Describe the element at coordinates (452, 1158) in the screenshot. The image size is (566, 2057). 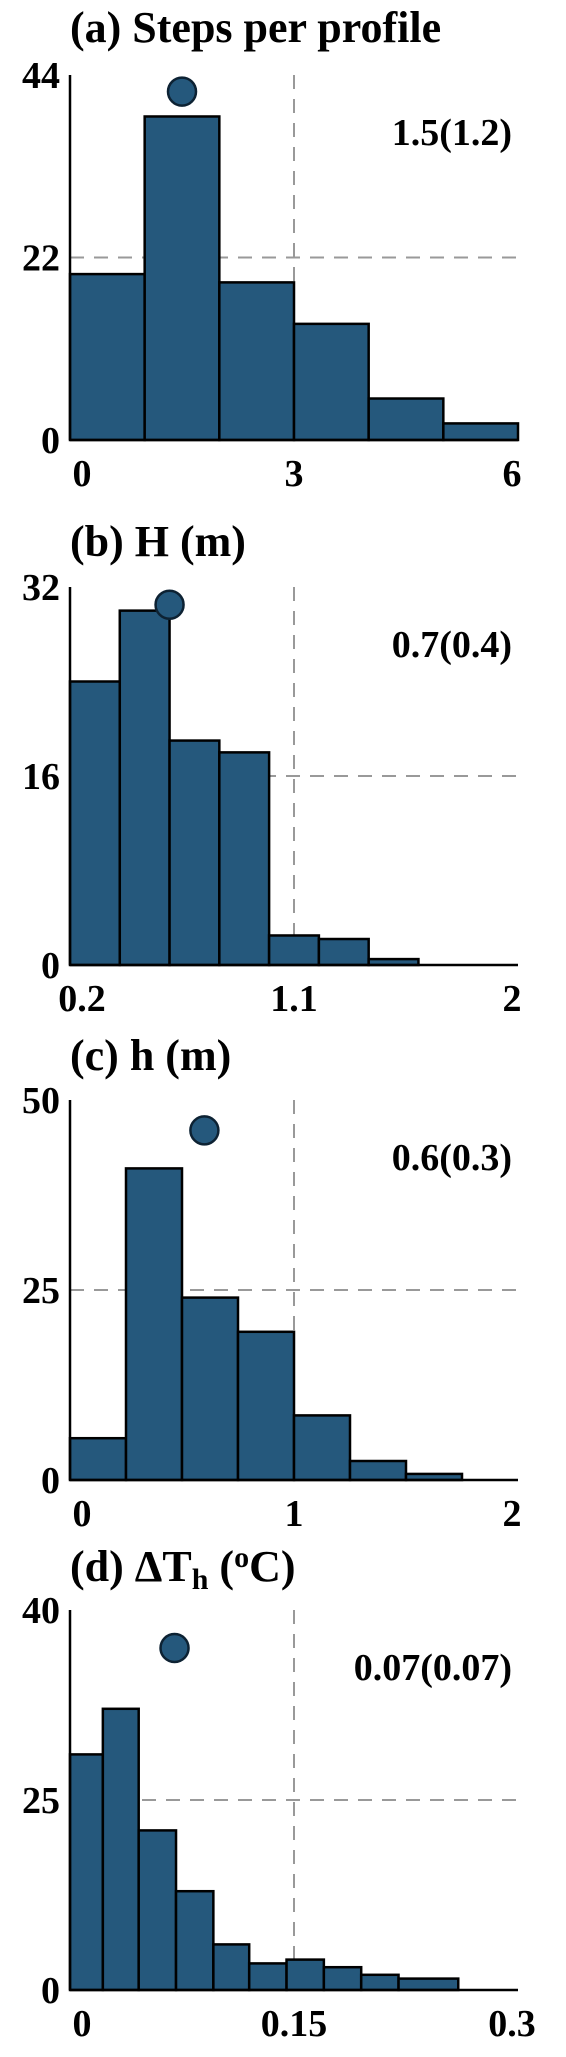
I see `stat-label: 0.6(0.3)` at that location.